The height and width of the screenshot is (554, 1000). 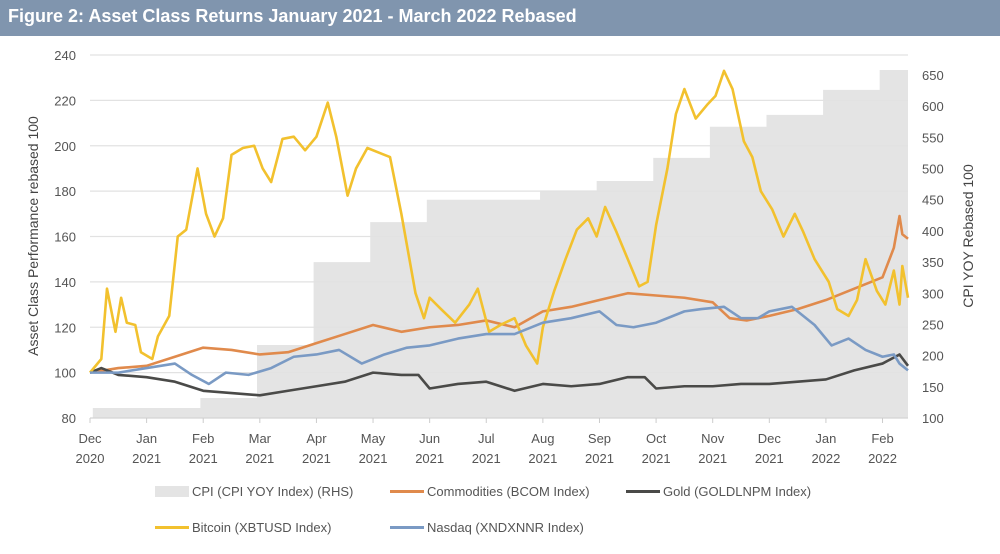 What do you see at coordinates (933, 387) in the screenshot?
I see `y2-tick-label: 150` at bounding box center [933, 387].